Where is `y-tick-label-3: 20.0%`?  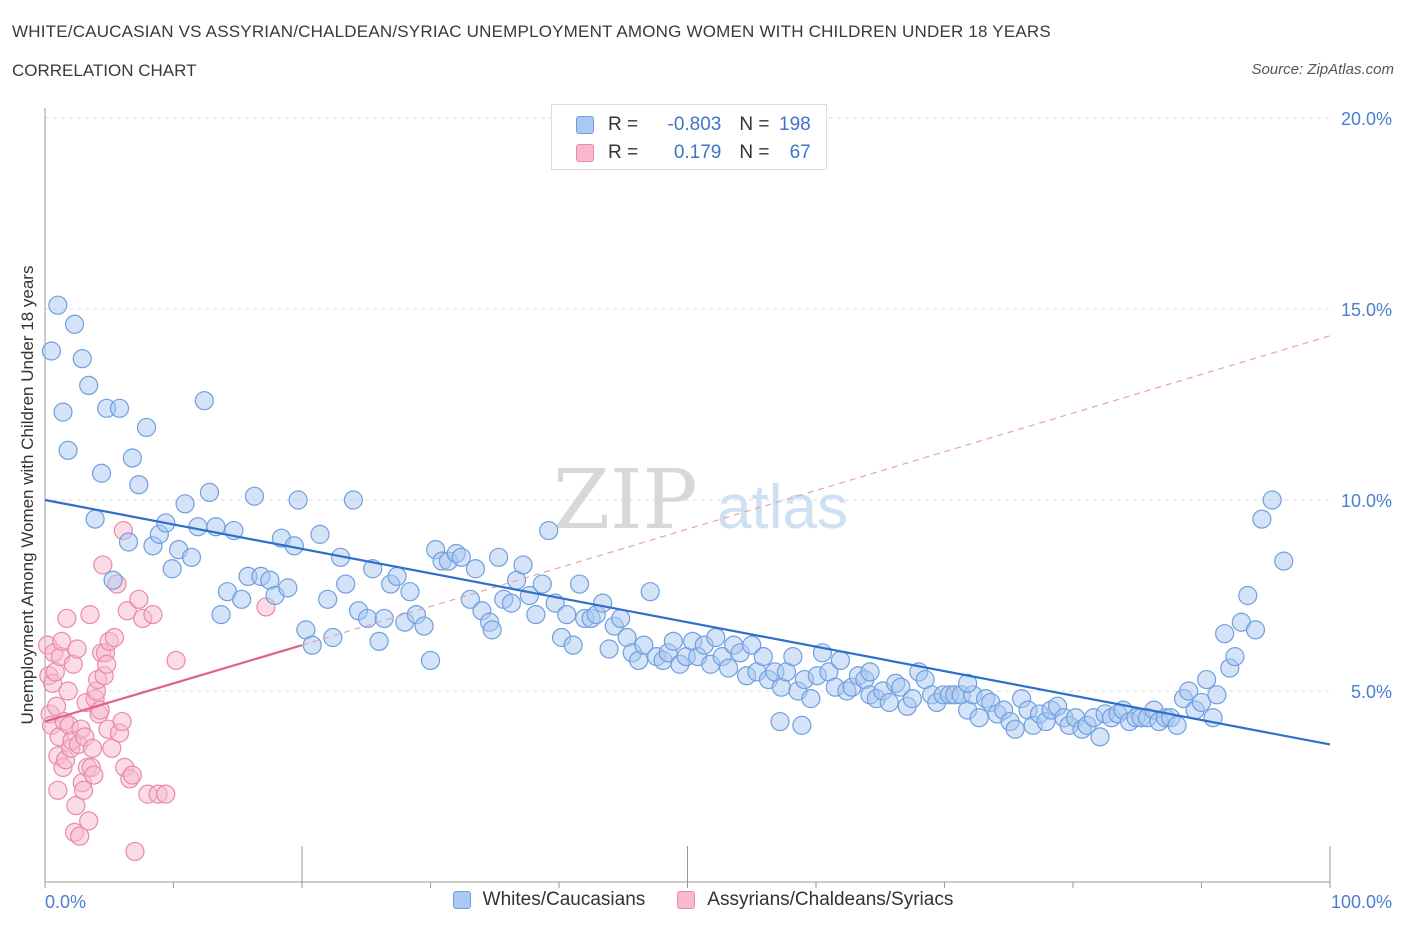
y-tick-label-3: 20.0% is located at coordinates (1366, 119).